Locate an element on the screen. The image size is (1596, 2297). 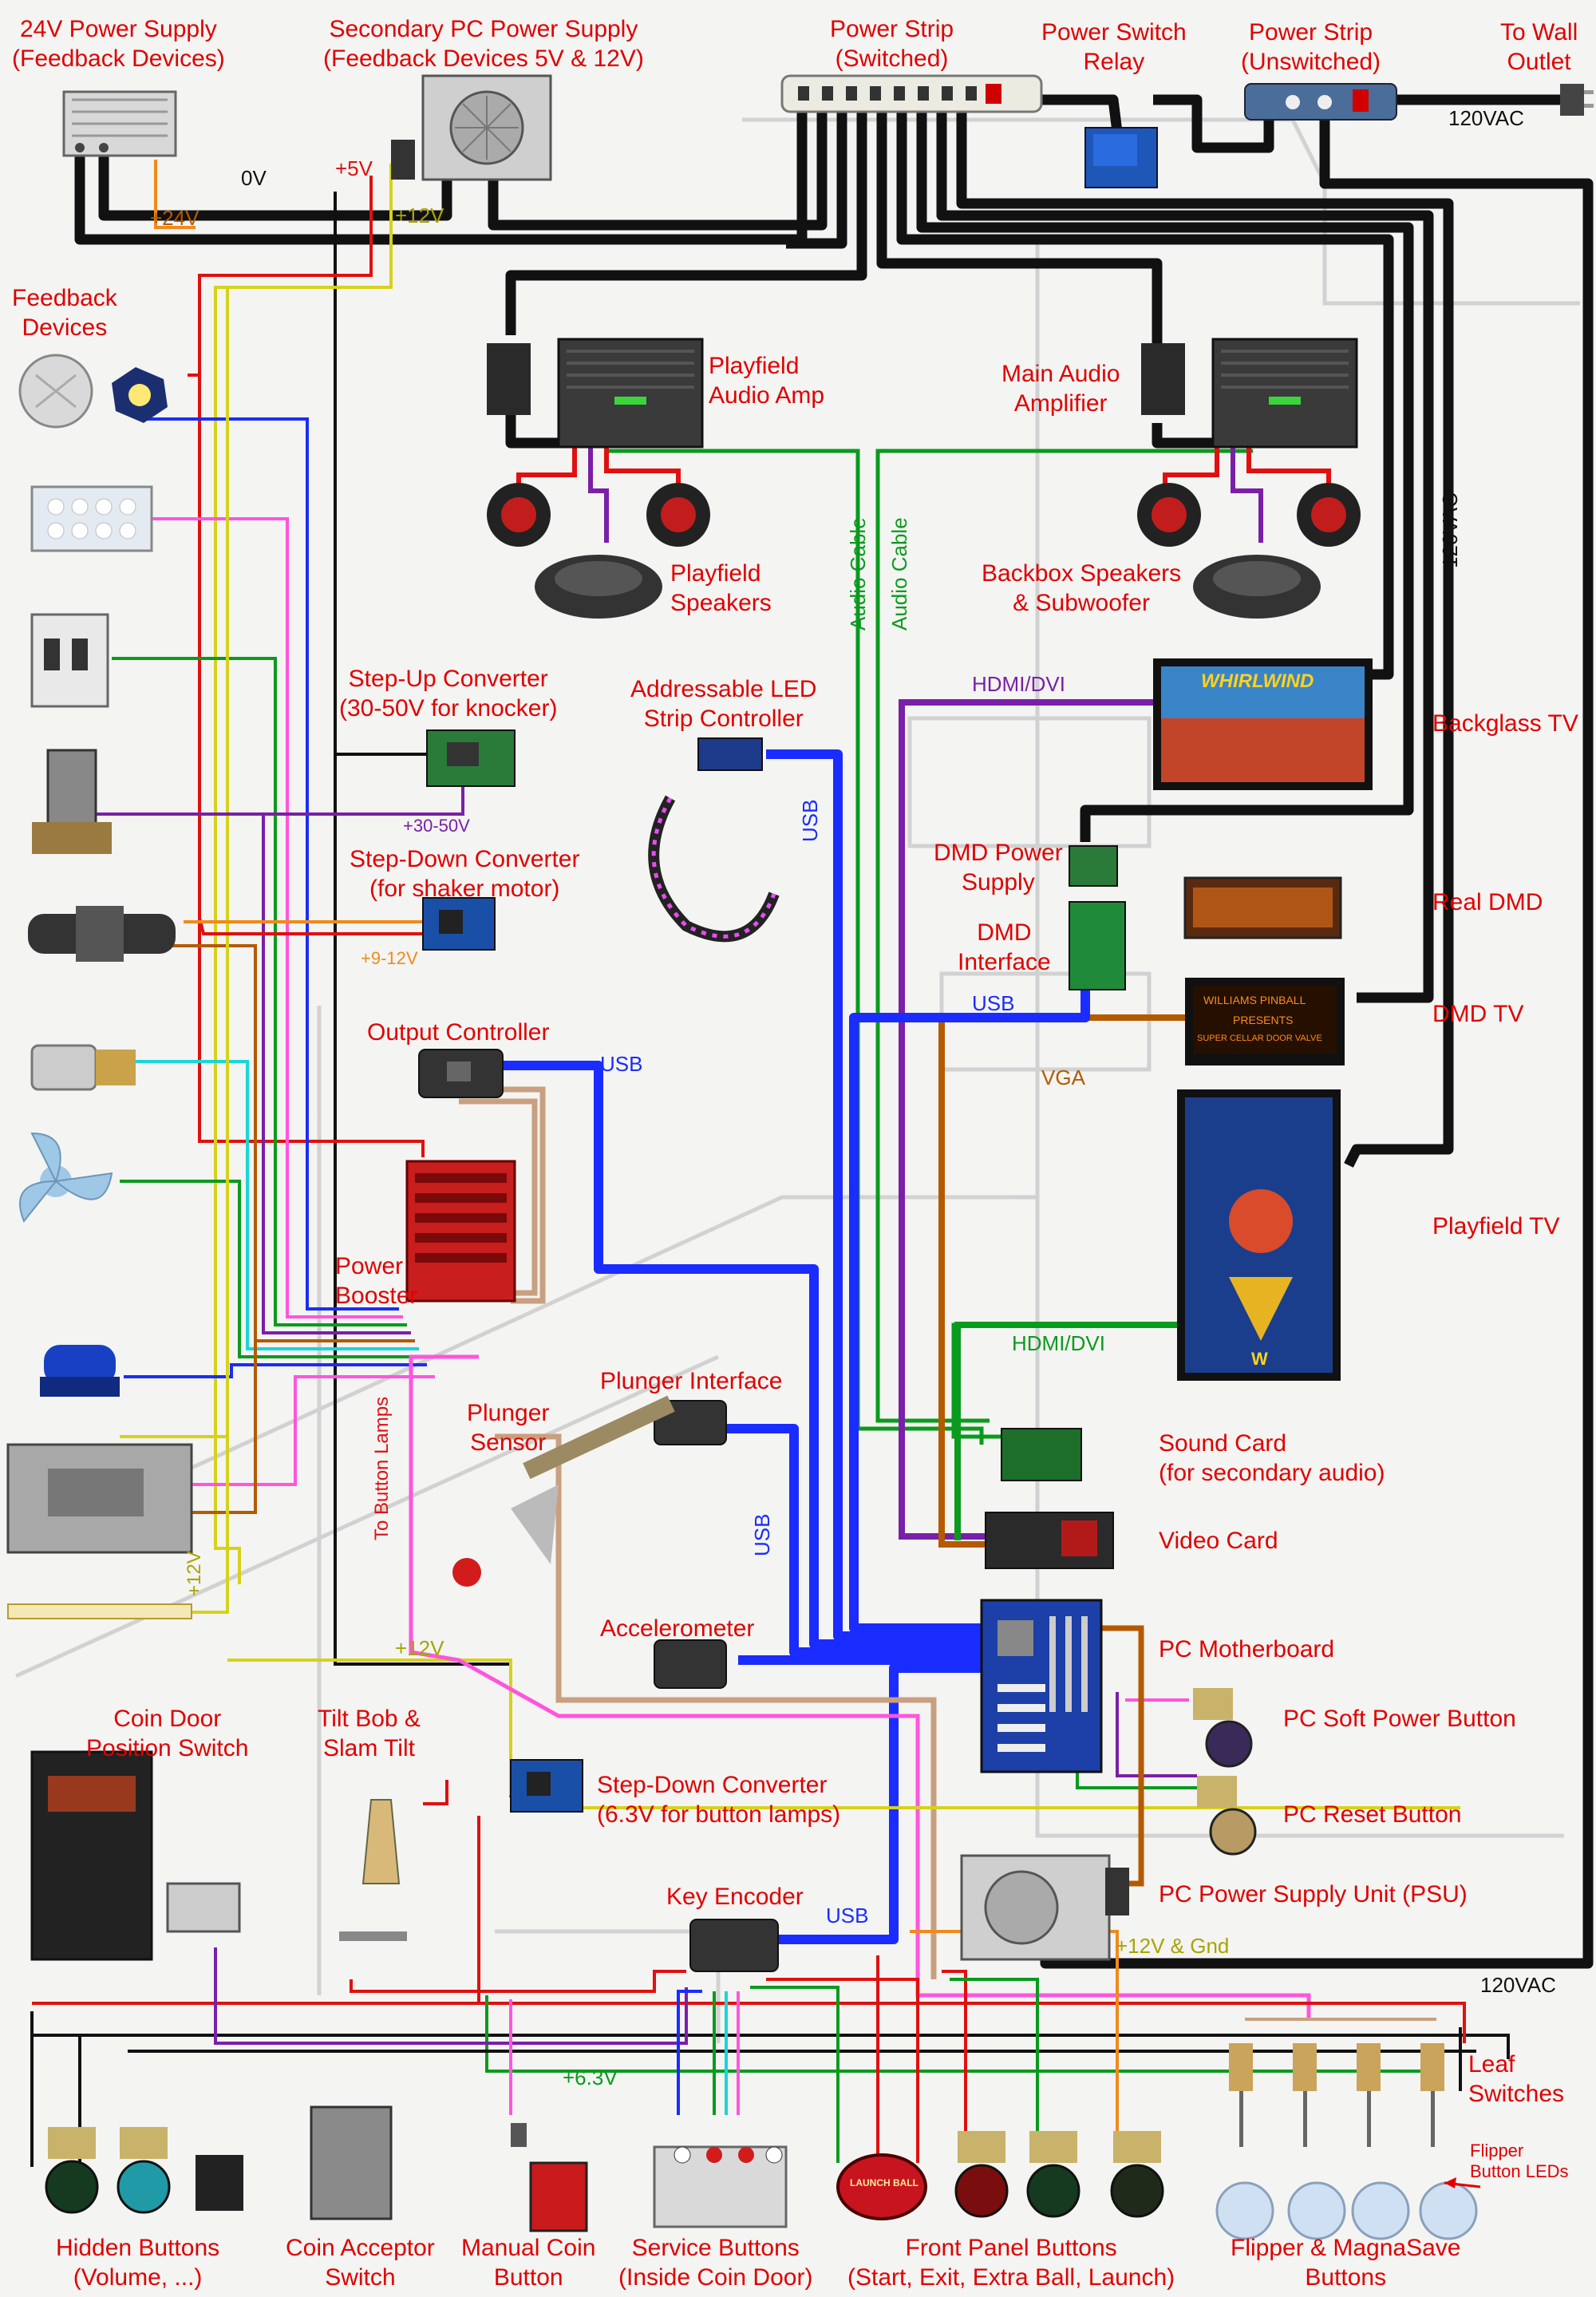
dmd-line-1: WILLIAMS PINBALL is located at coordinates (1254, 1000).